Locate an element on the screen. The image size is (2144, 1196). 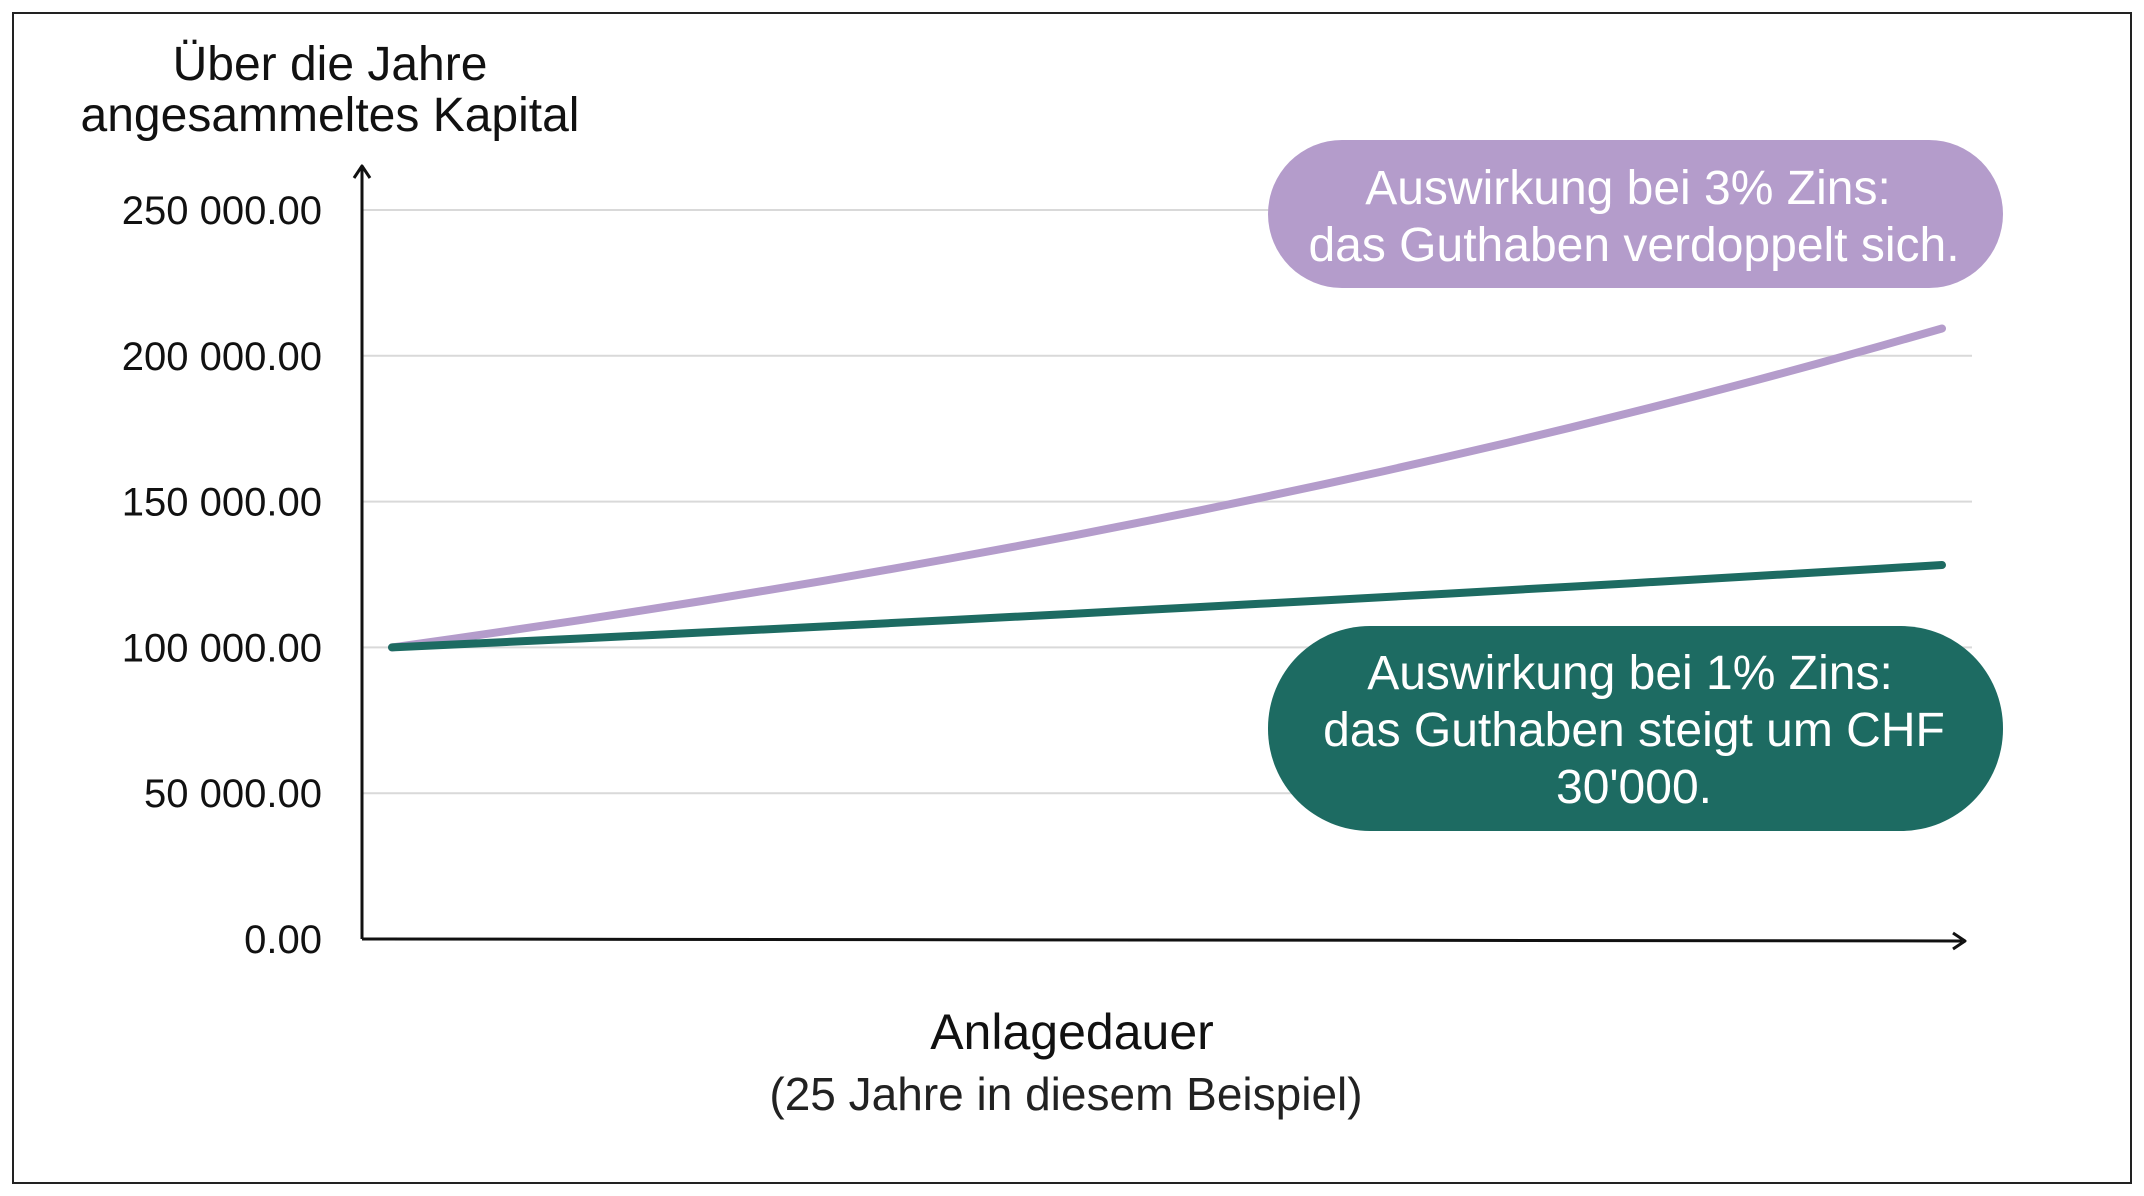
y-tick-label: 50 000.00 is located at coordinates (233, 794).